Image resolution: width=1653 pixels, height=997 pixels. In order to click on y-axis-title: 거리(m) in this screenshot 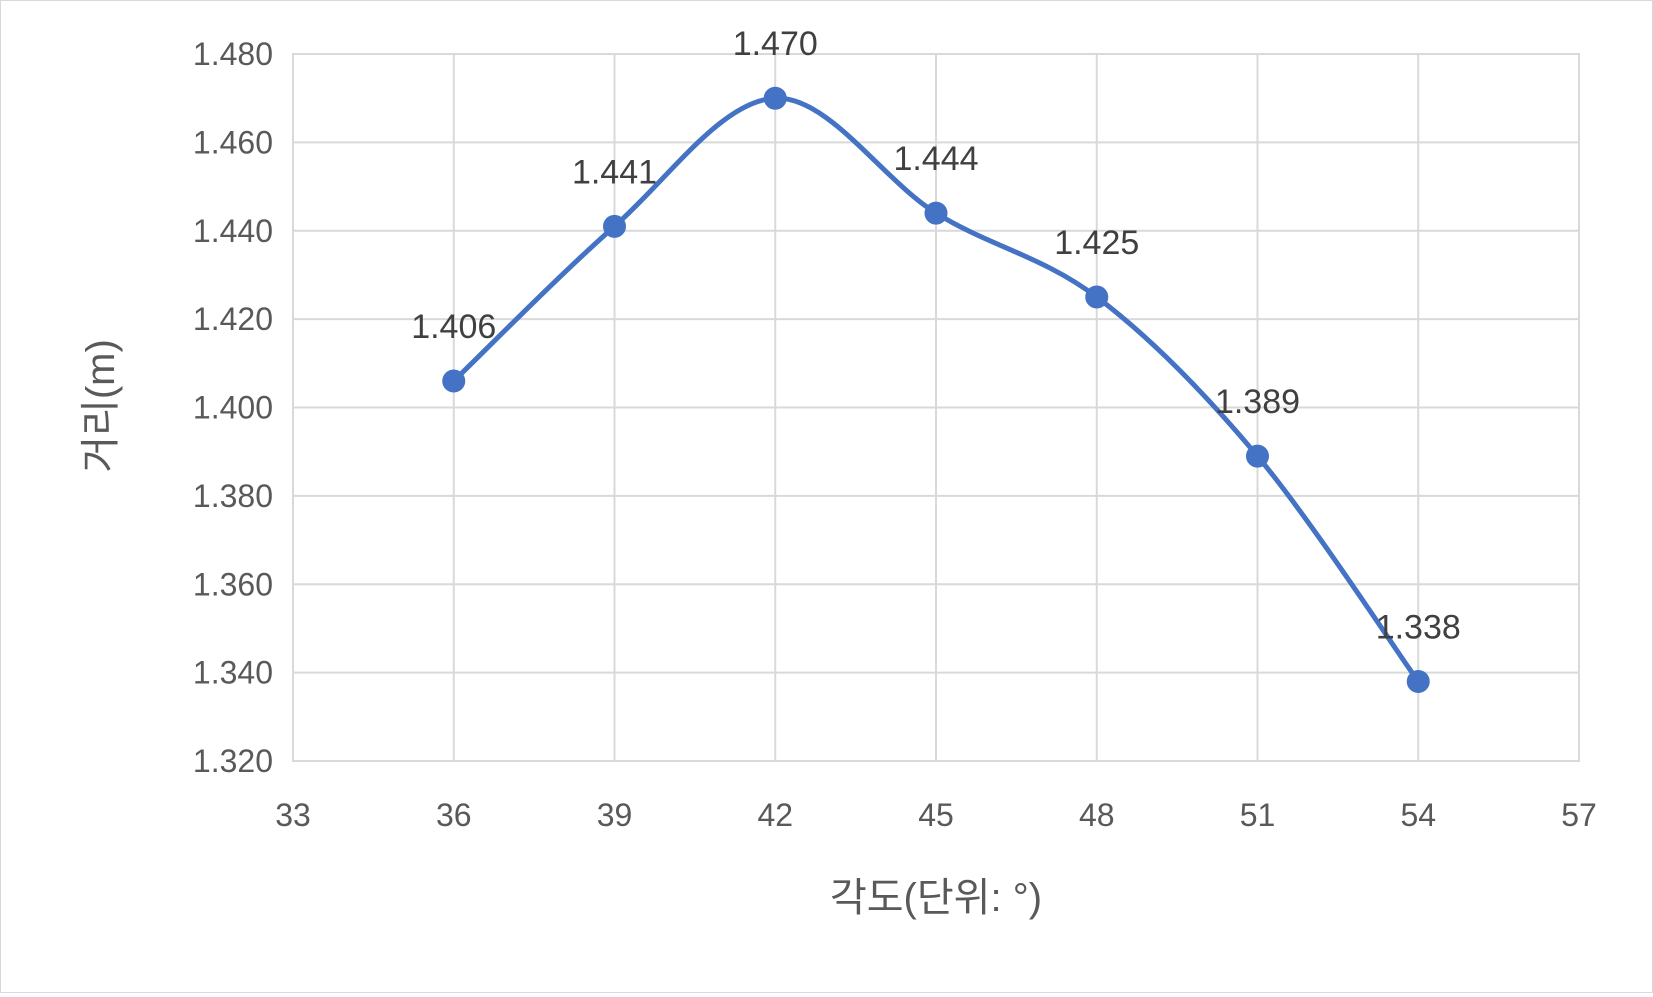, I will do `click(101, 406)`.